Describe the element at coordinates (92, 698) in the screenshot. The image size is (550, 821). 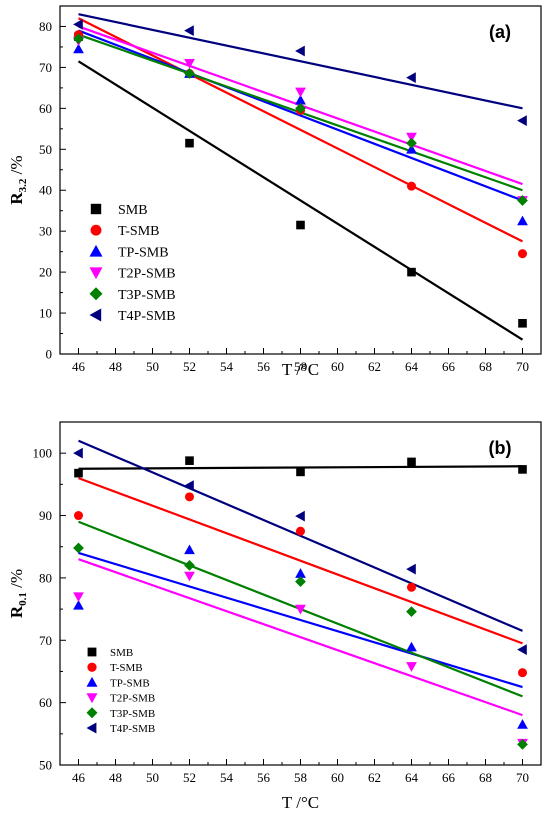
I see `legend-marker-t2p-smb` at that location.